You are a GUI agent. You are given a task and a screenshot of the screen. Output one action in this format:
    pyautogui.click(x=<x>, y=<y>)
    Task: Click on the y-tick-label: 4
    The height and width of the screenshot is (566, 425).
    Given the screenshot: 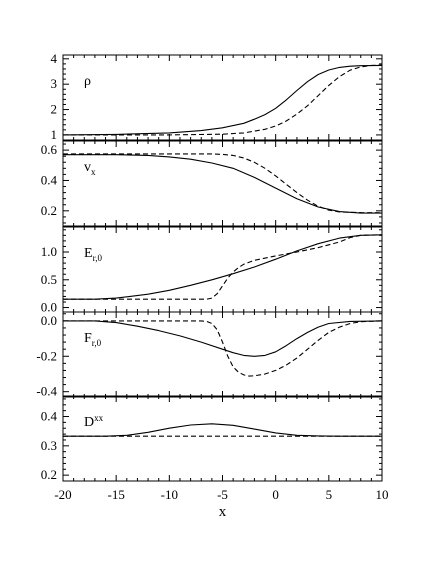 What is the action you would take?
    pyautogui.click(x=54, y=58)
    